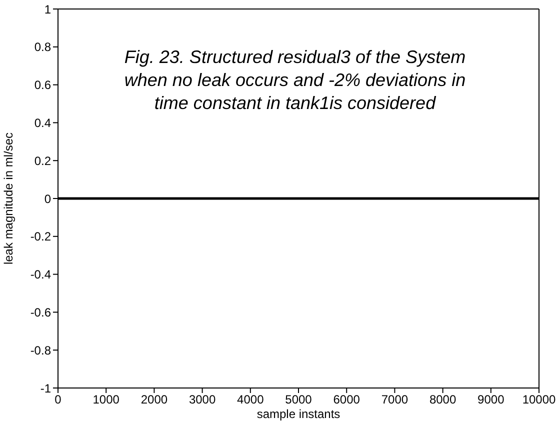 The image size is (557, 428). Describe the element at coordinates (298, 399) in the screenshot. I see `x-tick-label: 5000` at that location.